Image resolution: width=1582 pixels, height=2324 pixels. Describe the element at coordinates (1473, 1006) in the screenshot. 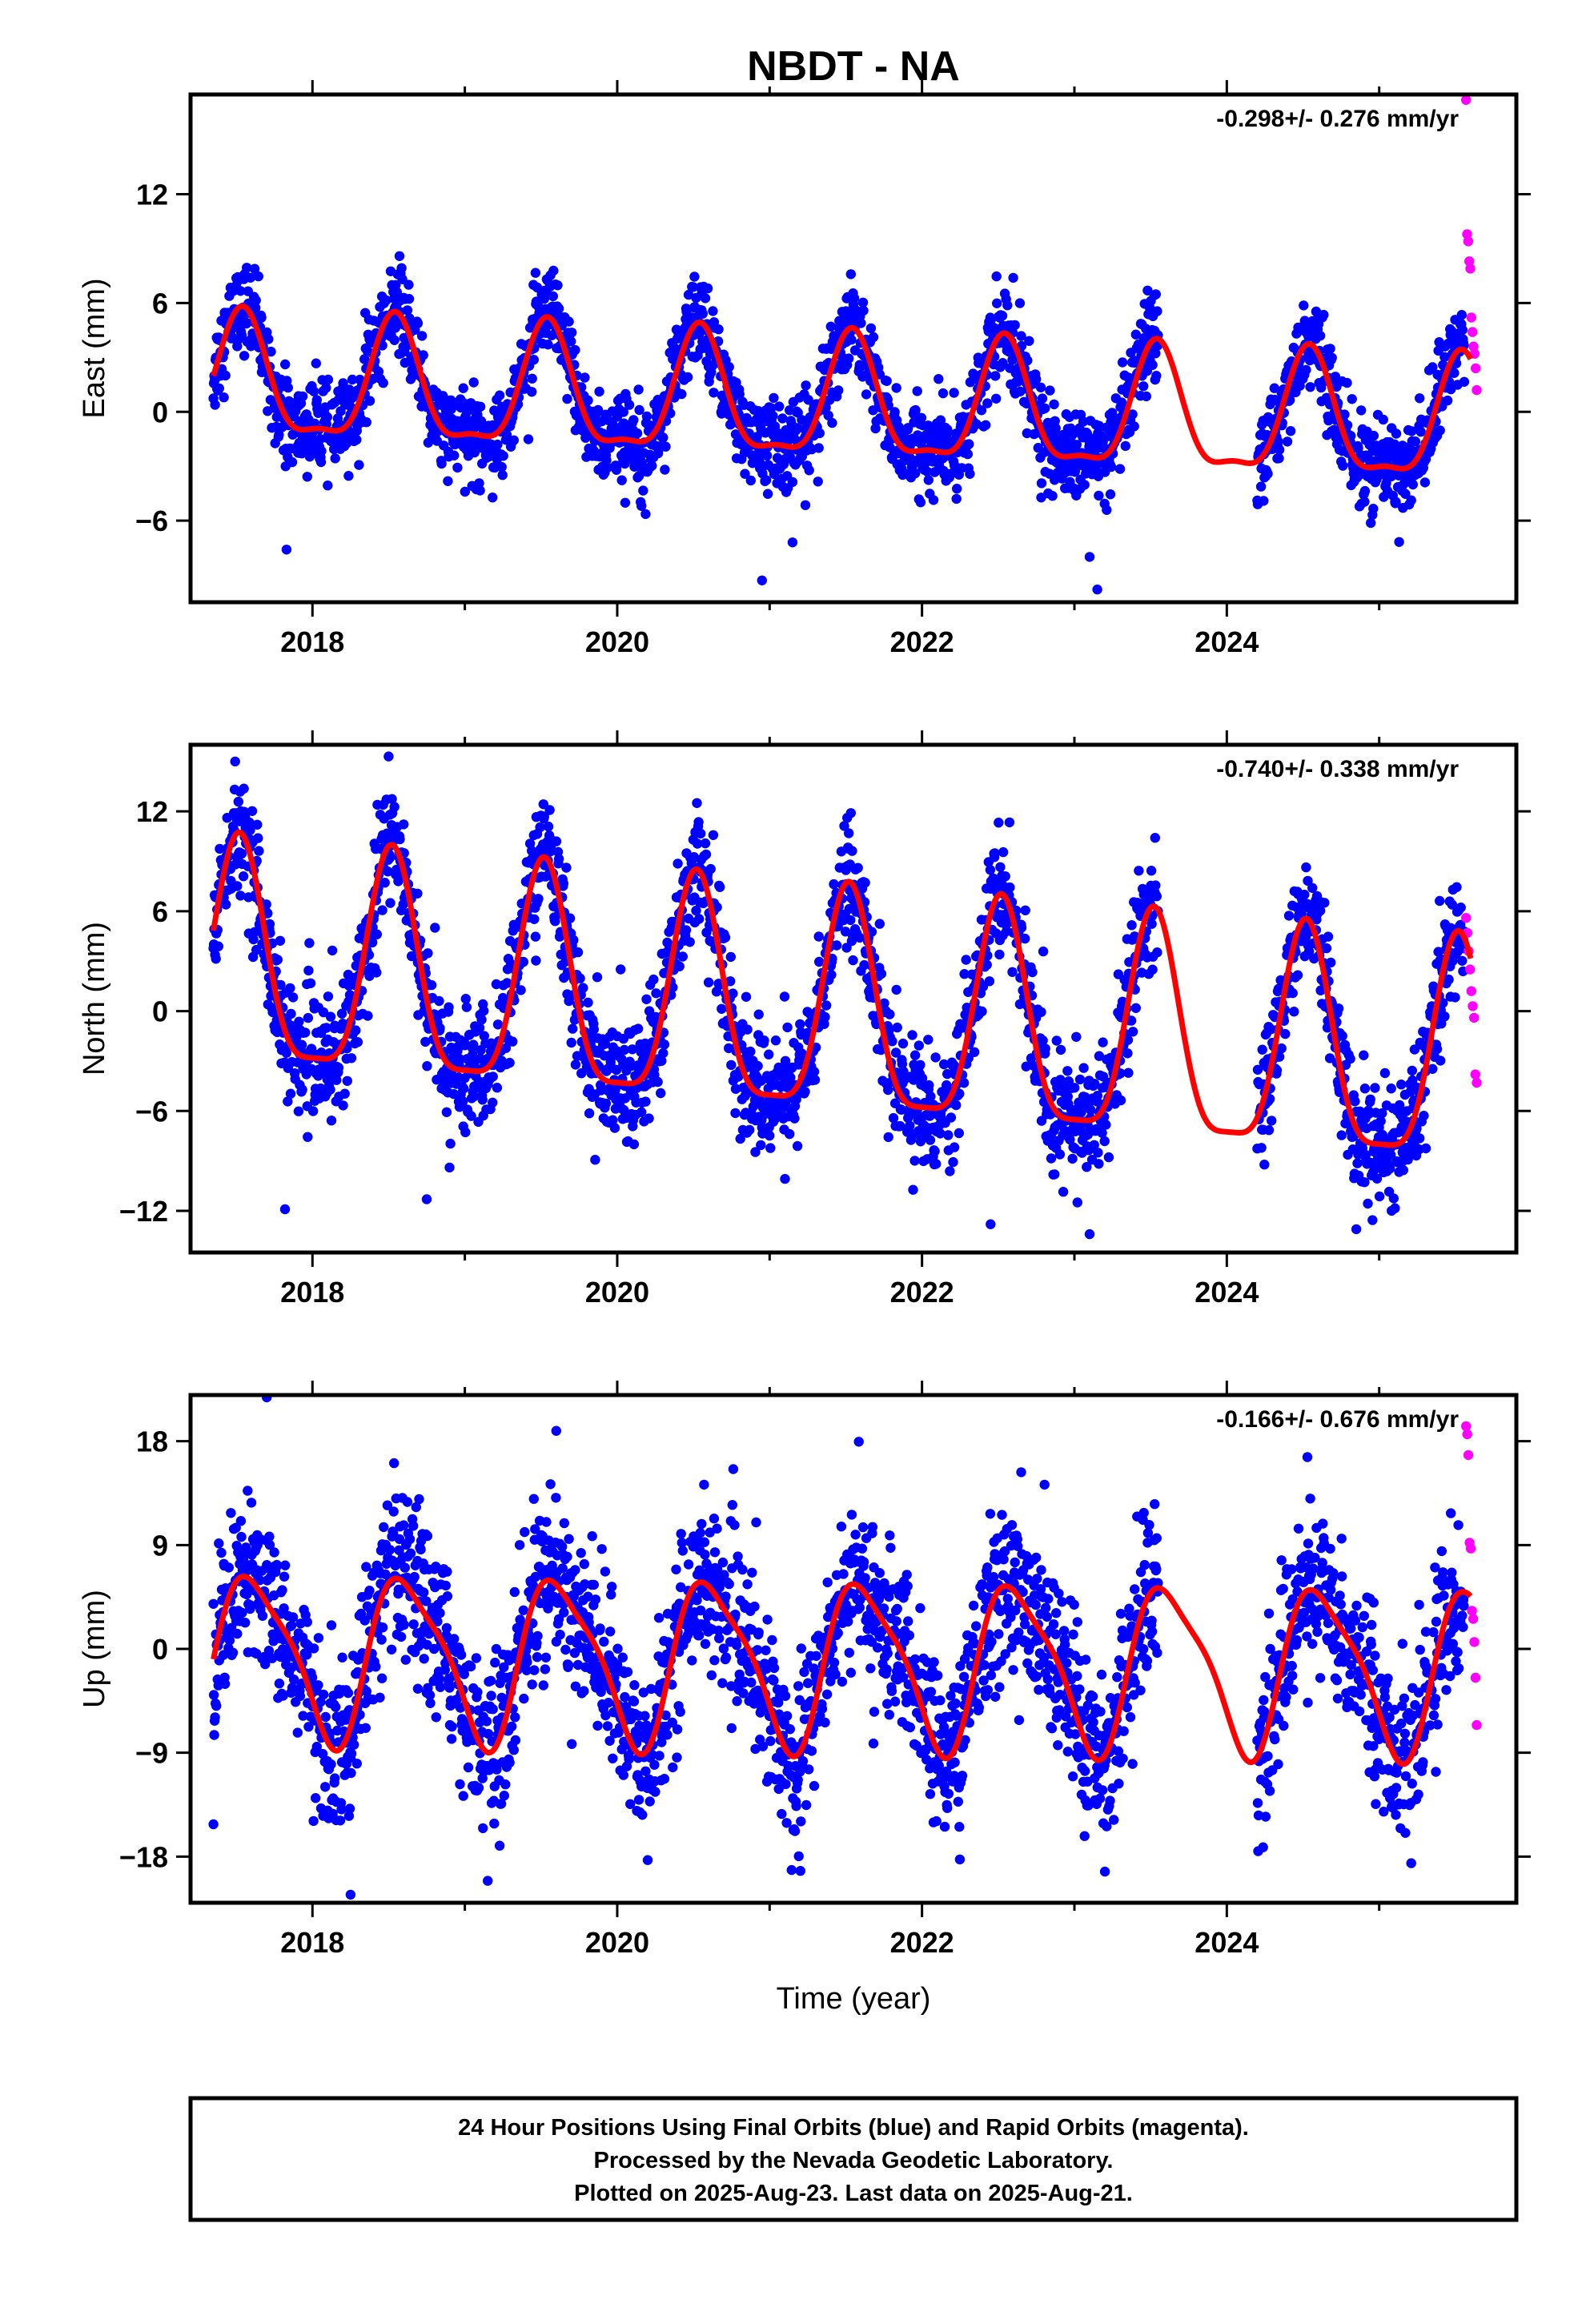

I see `rapid-point` at that location.